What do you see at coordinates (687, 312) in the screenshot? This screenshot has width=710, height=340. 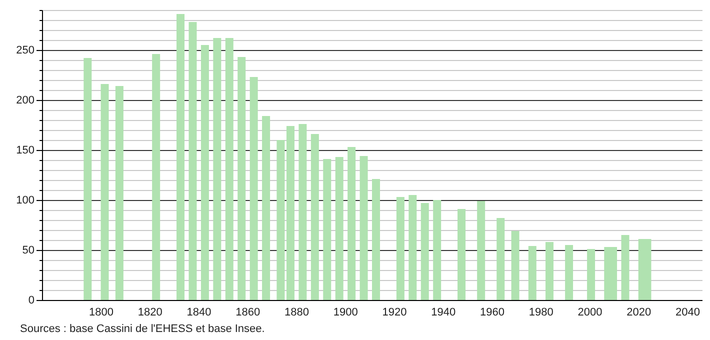 I see `x-tick-label: 2040` at bounding box center [687, 312].